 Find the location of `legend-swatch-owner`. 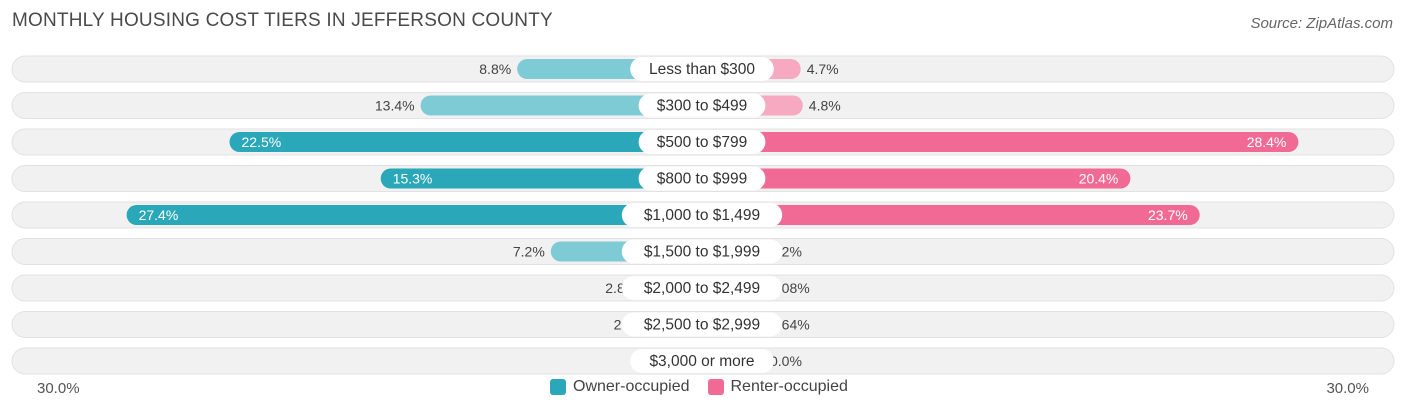

legend-swatch-owner is located at coordinates (558, 387).